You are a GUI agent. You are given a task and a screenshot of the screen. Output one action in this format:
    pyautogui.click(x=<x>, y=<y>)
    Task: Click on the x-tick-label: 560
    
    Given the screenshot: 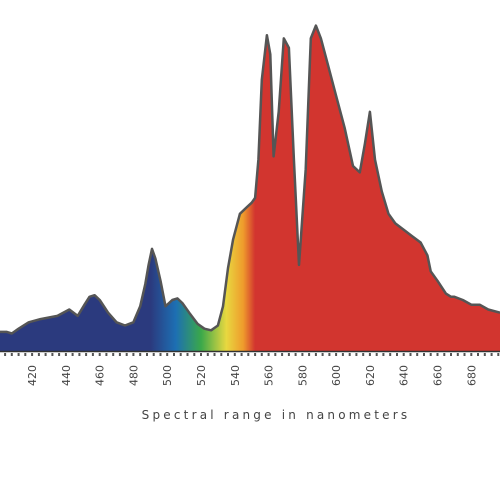 What is the action you would take?
    pyautogui.click(x=269, y=375)
    